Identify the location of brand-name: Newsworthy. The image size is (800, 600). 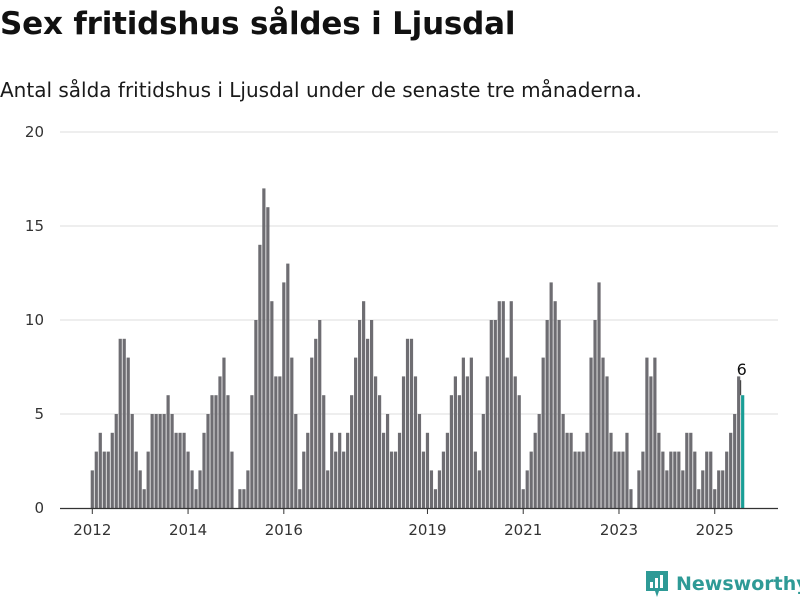
(738, 584).